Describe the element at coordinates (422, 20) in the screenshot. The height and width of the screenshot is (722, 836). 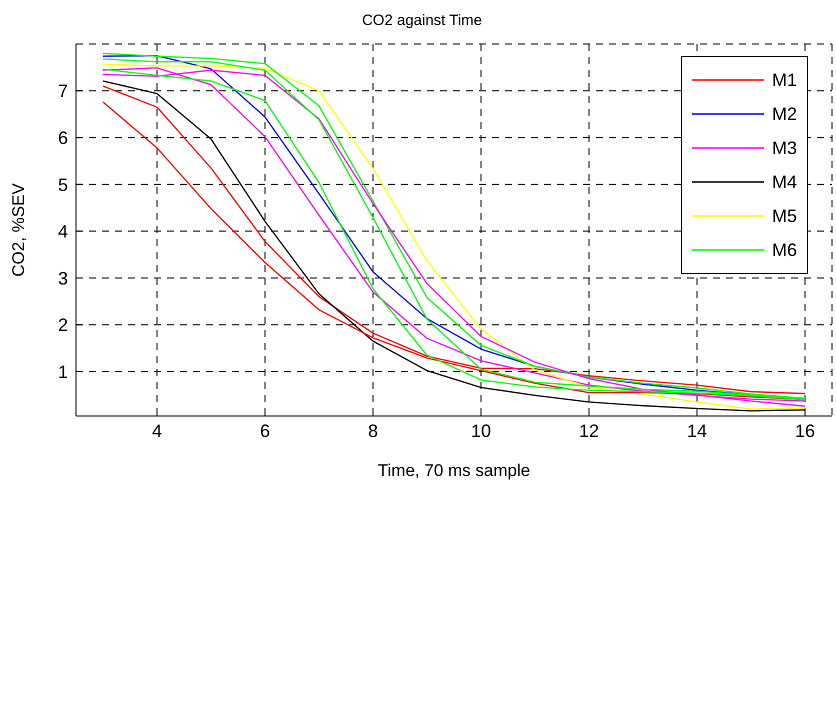
I see `chart-title: CO2 against Time` at that location.